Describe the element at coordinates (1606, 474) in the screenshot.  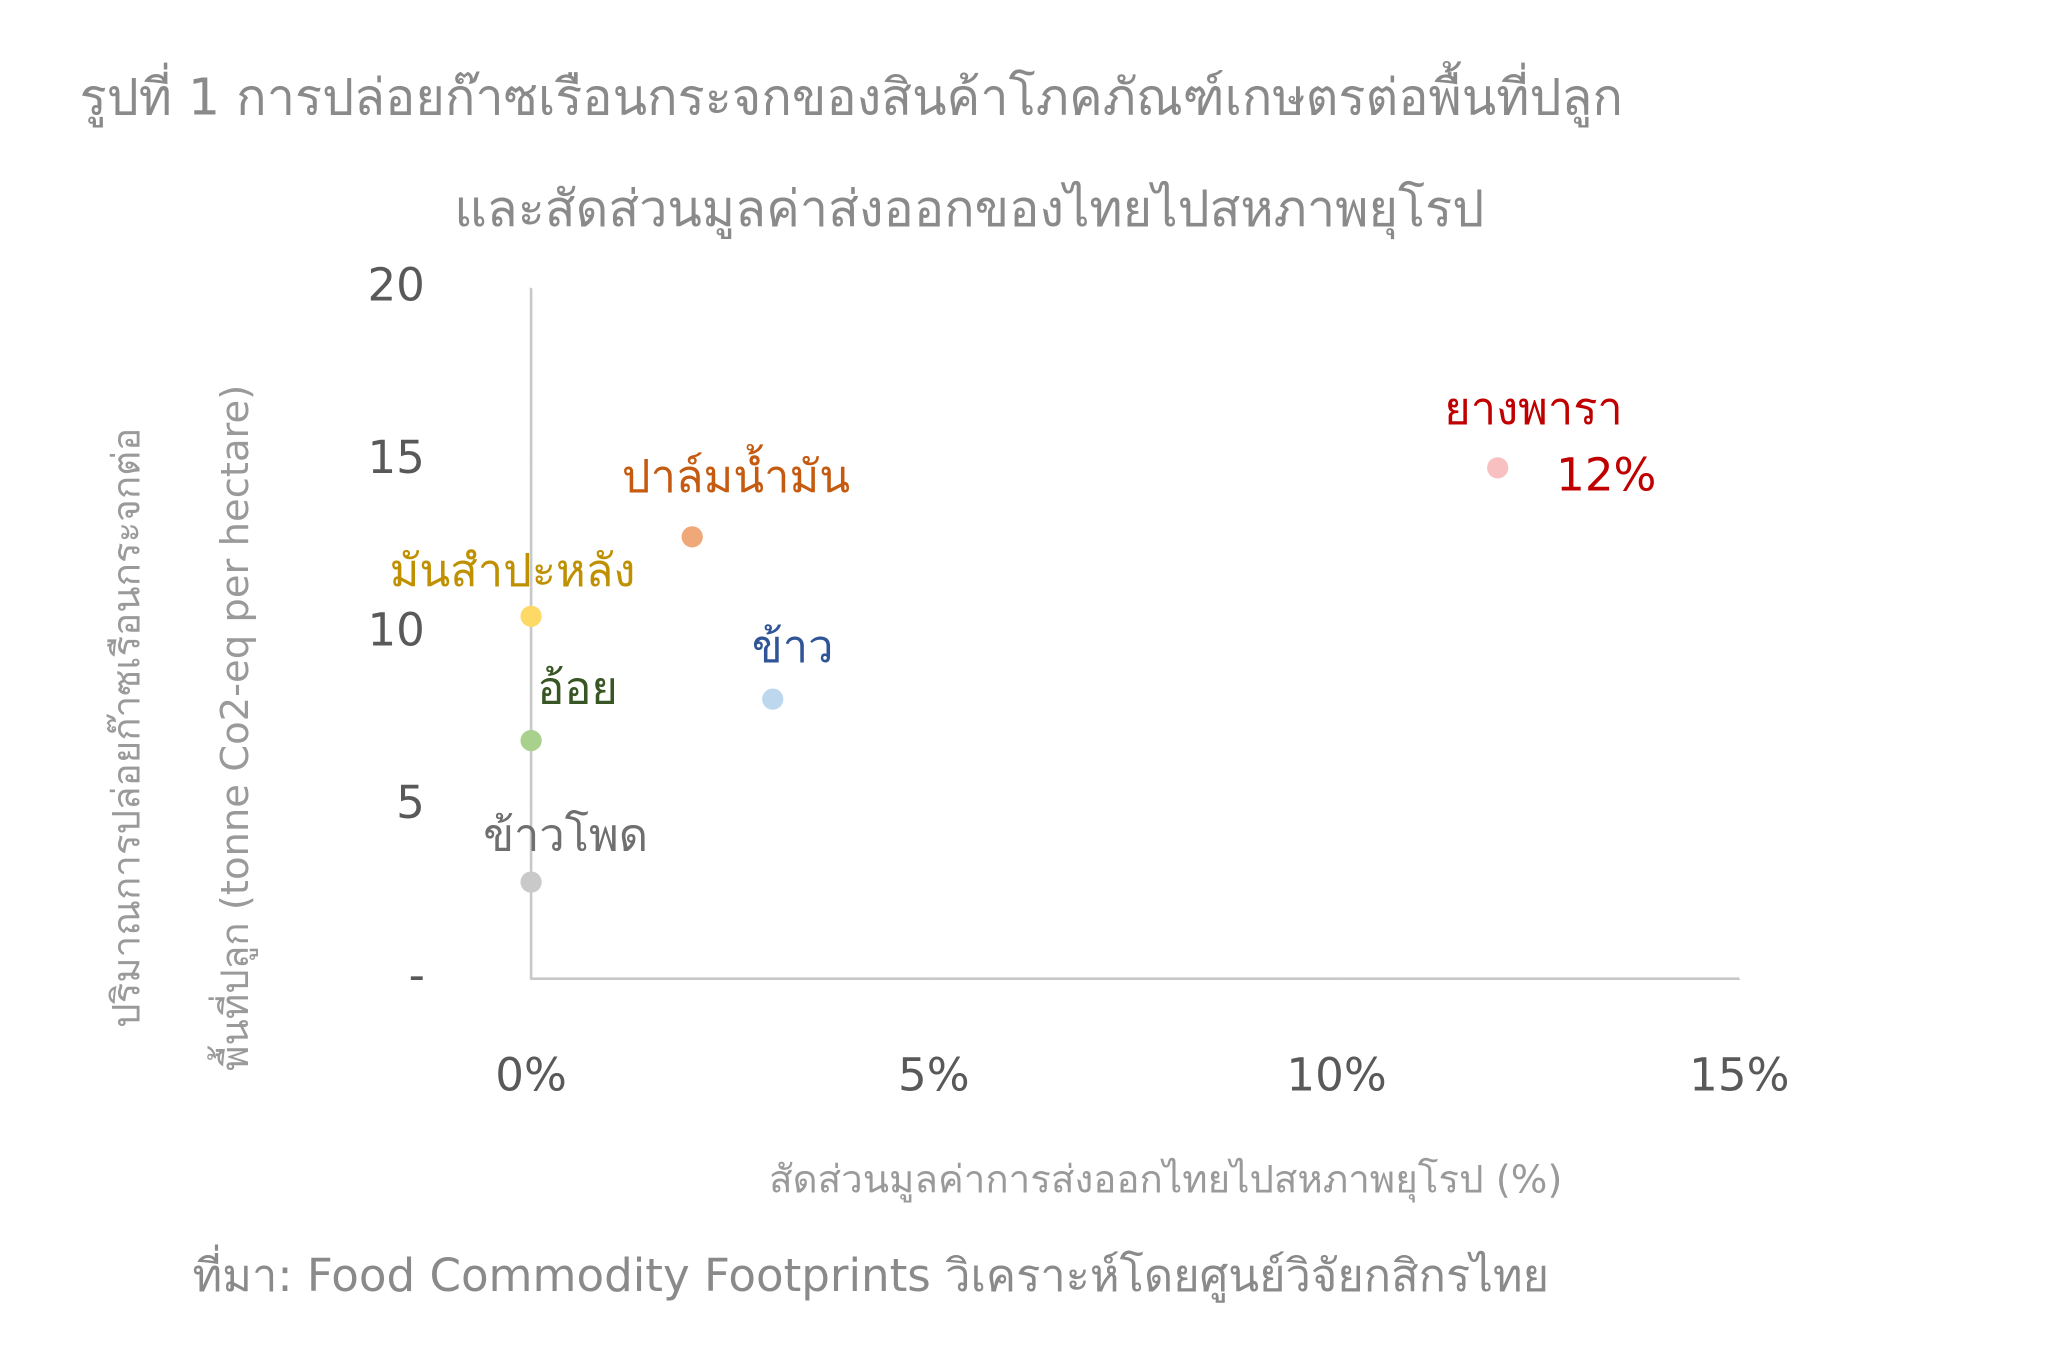
I see `data-label: 12%` at that location.